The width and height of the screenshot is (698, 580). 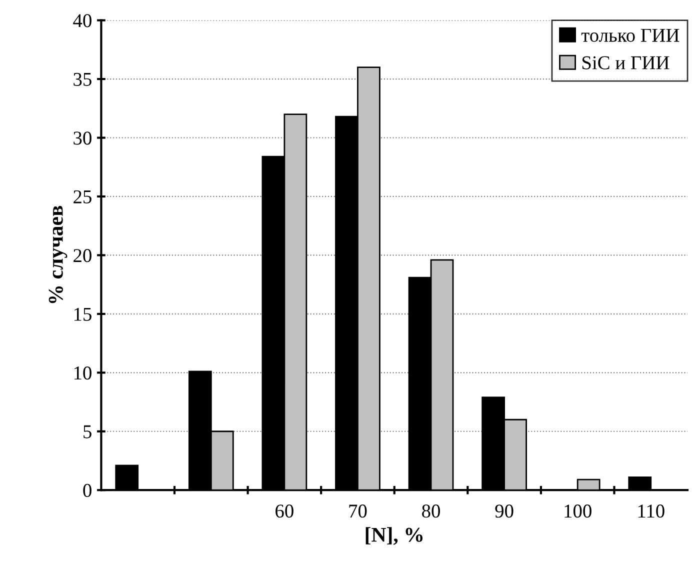 I want to click on y-tick-label: 5, so click(x=88, y=431).